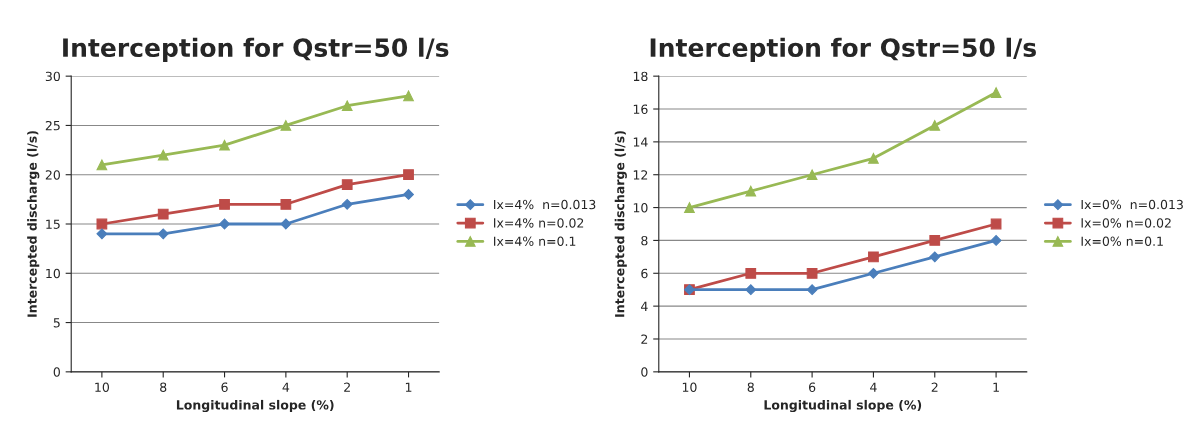  What do you see at coordinates (545, 204) in the screenshot?
I see `legend-label: Ix=4% n=0.013` at bounding box center [545, 204].